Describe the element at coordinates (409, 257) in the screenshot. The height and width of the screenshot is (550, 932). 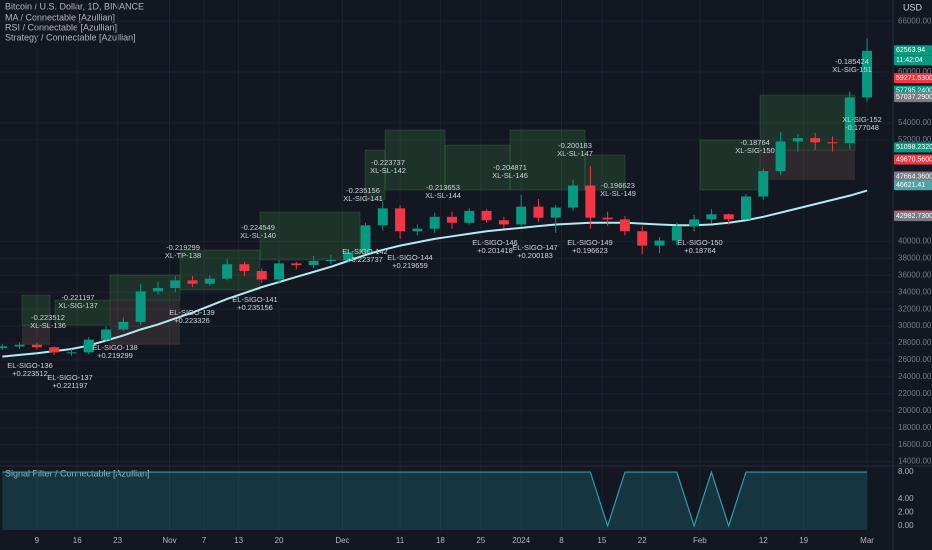
I see `signal-label: EL-SIGO-144` at that location.